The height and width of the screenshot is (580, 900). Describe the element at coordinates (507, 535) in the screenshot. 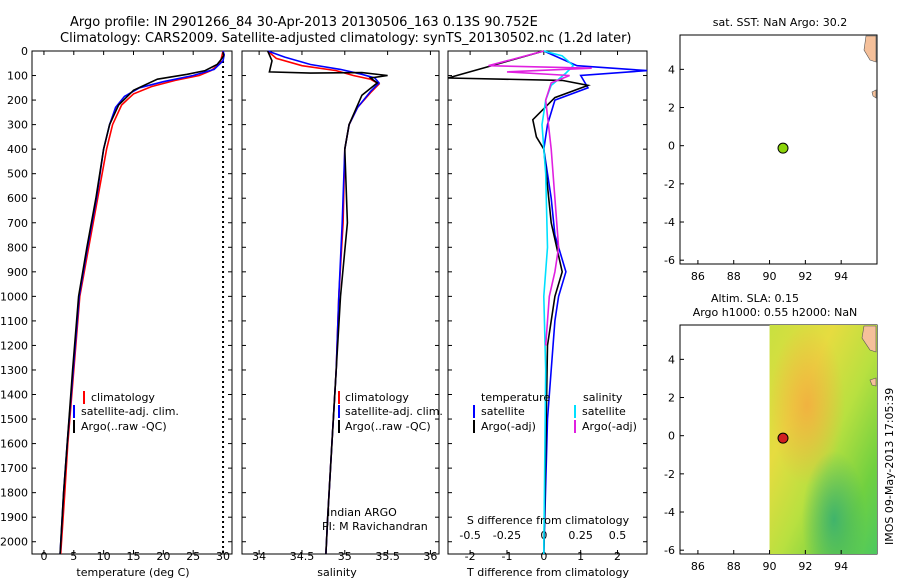

I see `salinity-difference-tick-label: -0.25` at that location.